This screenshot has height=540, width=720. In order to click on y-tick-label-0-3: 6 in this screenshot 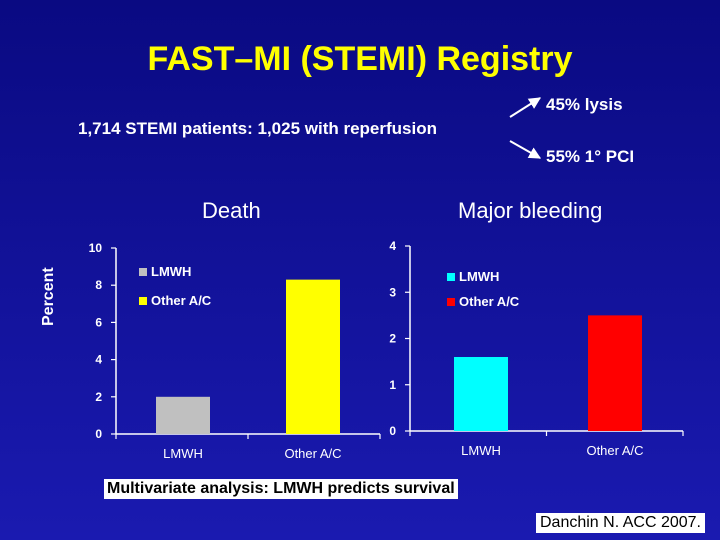, I will do `click(98, 322)`.